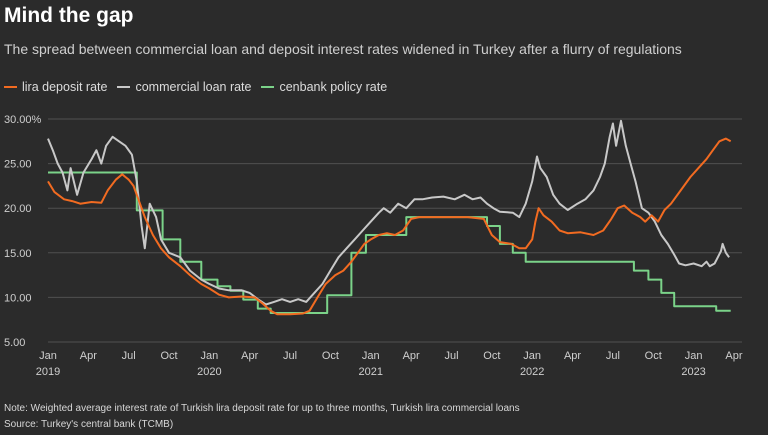 This screenshot has width=768, height=435. Describe the element at coordinates (14, 343) in the screenshot. I see `y-tick-label: 5.00` at that location.